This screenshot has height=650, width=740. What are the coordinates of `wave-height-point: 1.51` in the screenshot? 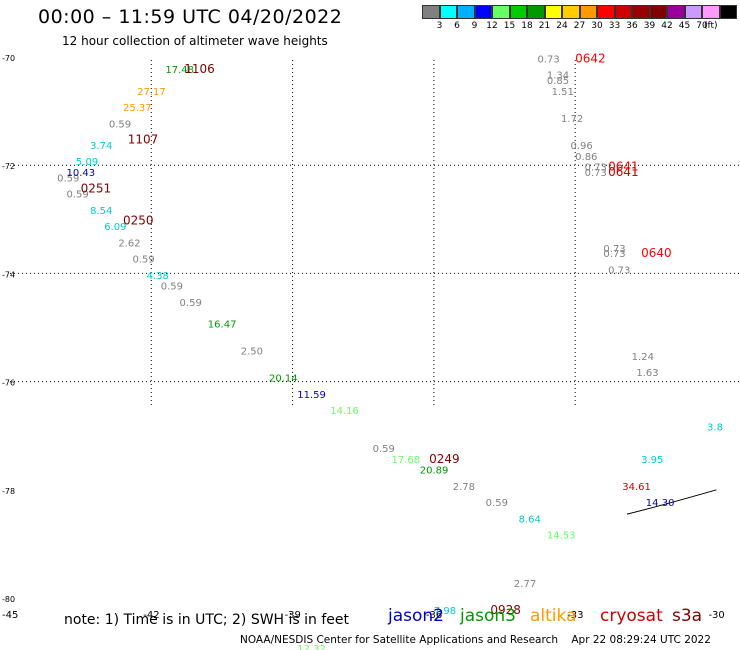 It's located at (563, 92).